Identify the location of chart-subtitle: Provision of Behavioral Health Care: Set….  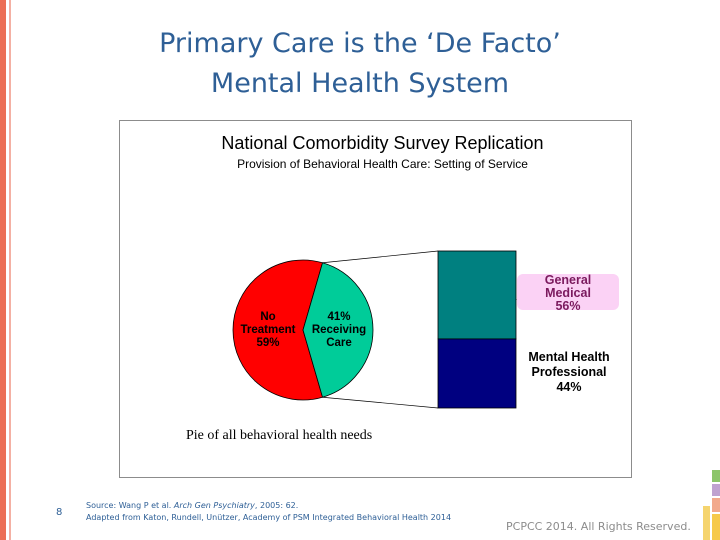
(382, 164).